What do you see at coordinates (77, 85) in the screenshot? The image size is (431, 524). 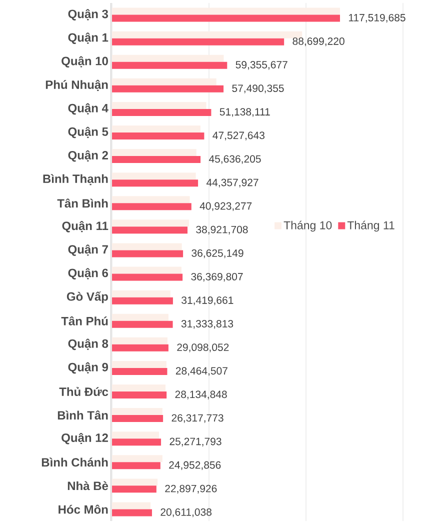 I see `y-tick-label: Phú Nhuận` at bounding box center [77, 85].